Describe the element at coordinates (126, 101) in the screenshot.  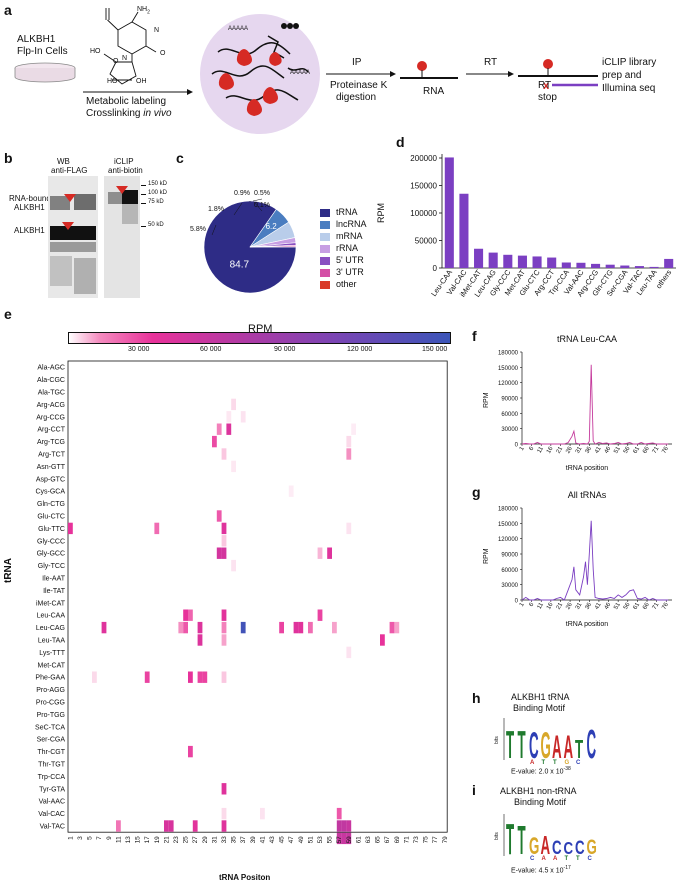
I see `metabolic-labeling-label: Metabolic labeling` at that location.